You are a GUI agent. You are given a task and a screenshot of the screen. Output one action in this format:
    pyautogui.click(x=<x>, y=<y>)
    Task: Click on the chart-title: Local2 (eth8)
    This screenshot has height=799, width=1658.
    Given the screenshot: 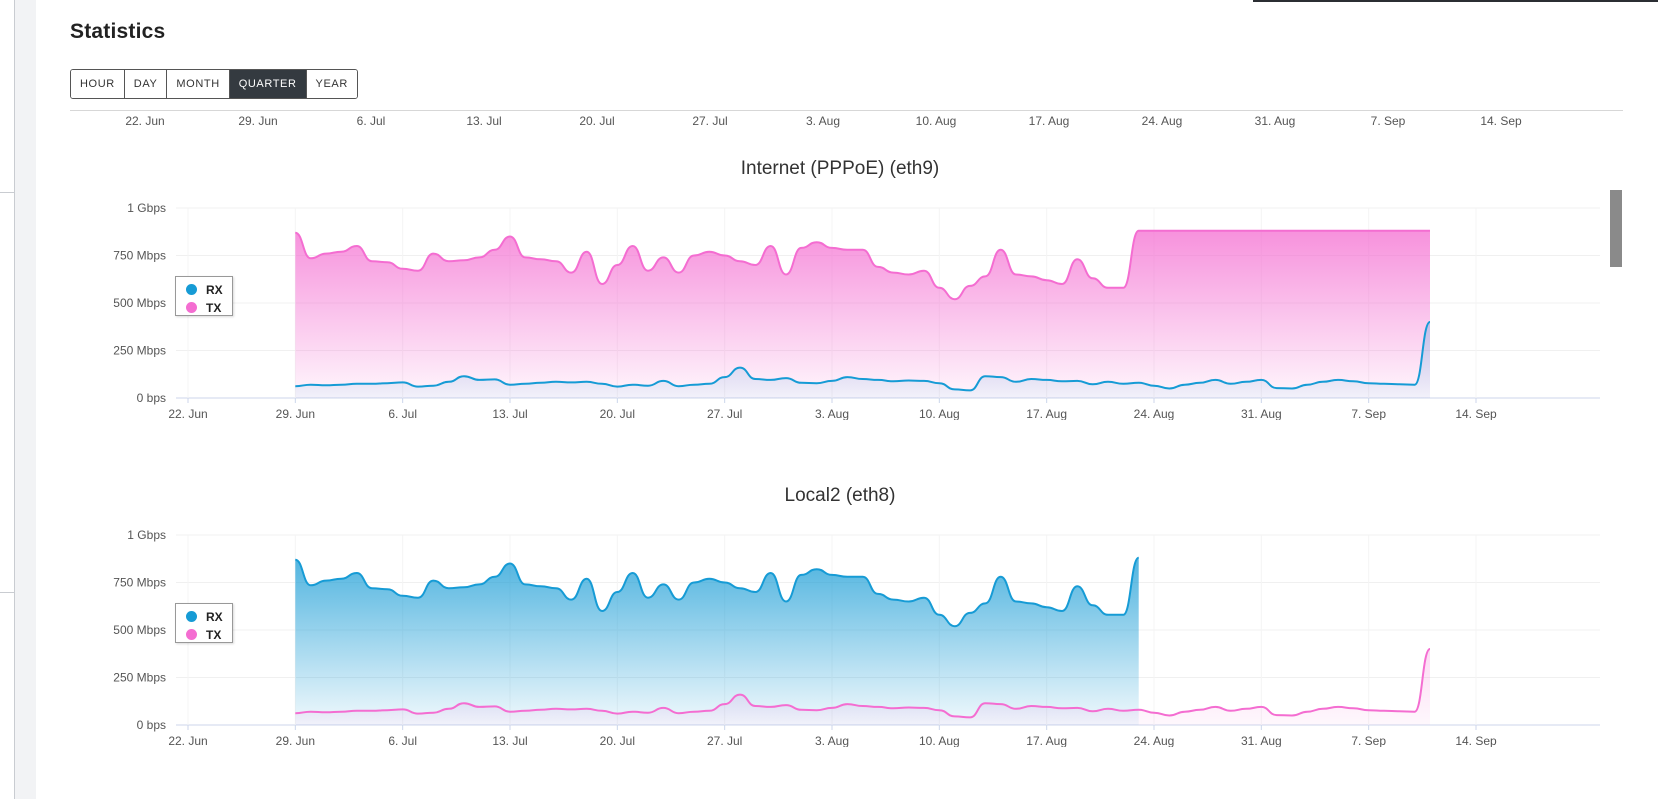 What is the action you would take?
    pyautogui.click(x=840, y=495)
    